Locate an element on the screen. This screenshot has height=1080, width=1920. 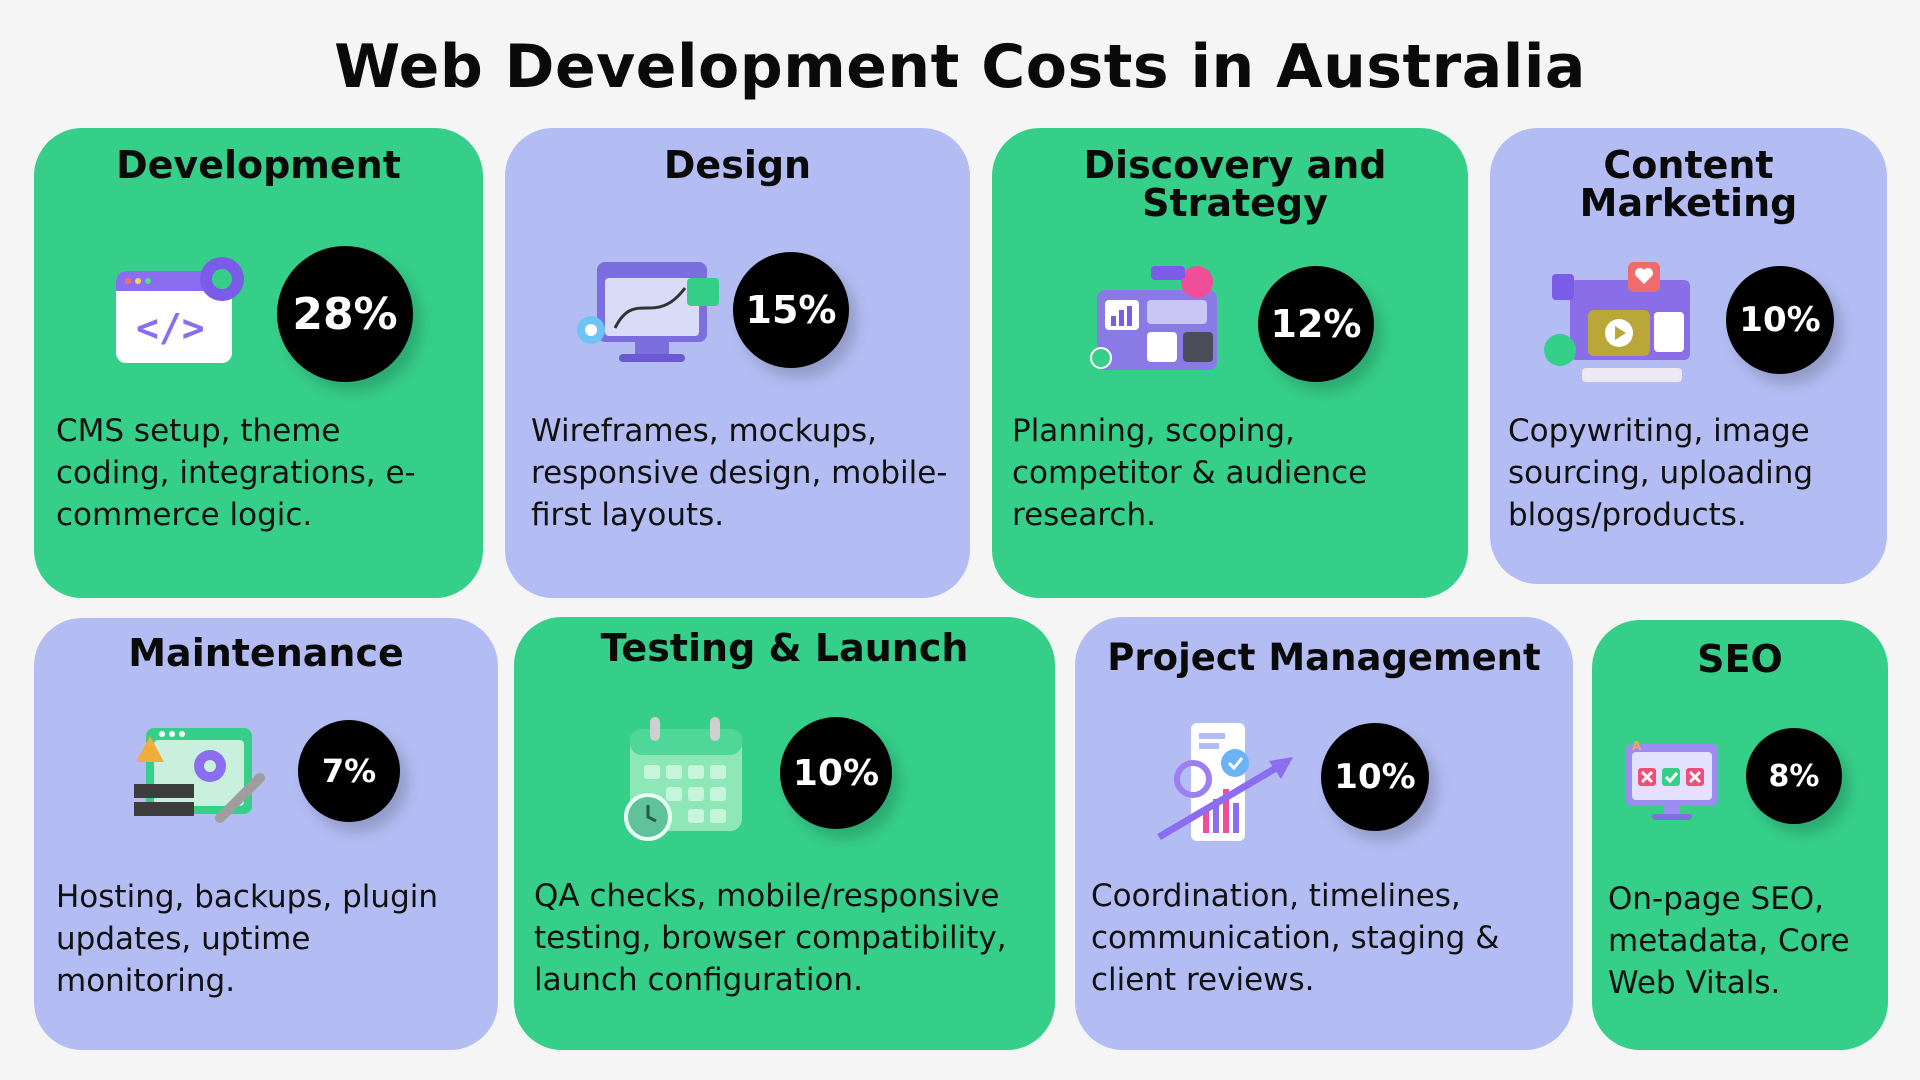
card-description: On-page SEO, metadata, Core Web Vitals. is located at coordinates (1729, 941).